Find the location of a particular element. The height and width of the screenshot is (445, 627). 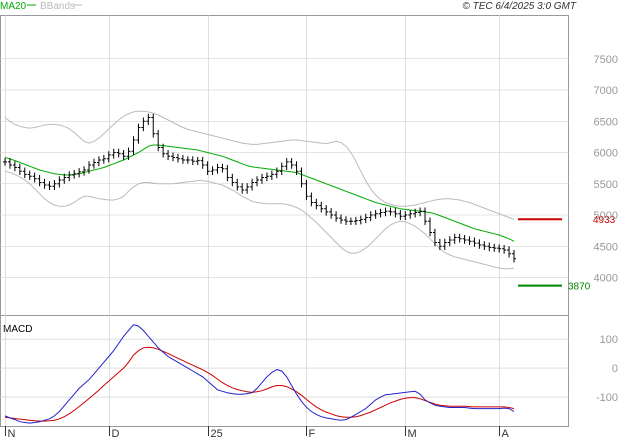

date-label: N is located at coordinates (12, 434).